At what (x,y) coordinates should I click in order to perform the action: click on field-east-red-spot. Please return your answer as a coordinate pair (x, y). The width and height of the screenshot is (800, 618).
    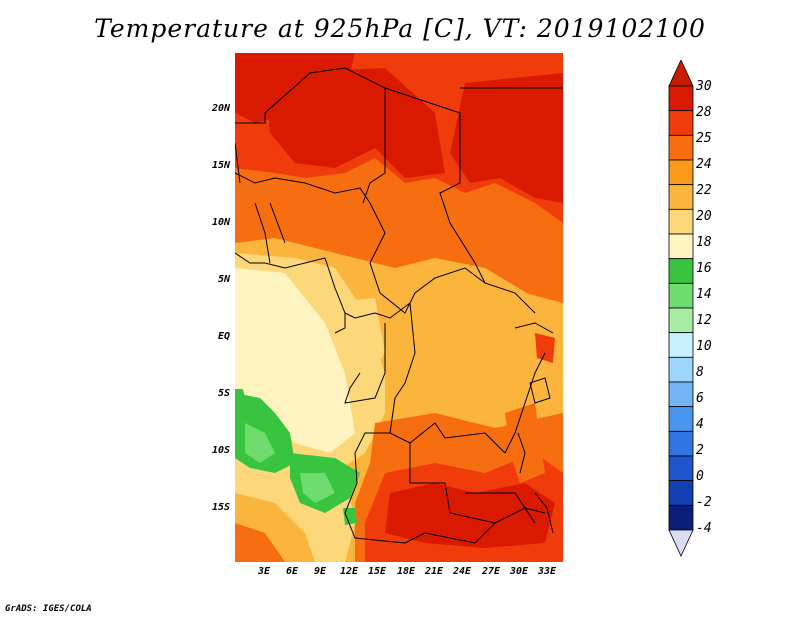
    Looking at the image, I should click on (545, 348).